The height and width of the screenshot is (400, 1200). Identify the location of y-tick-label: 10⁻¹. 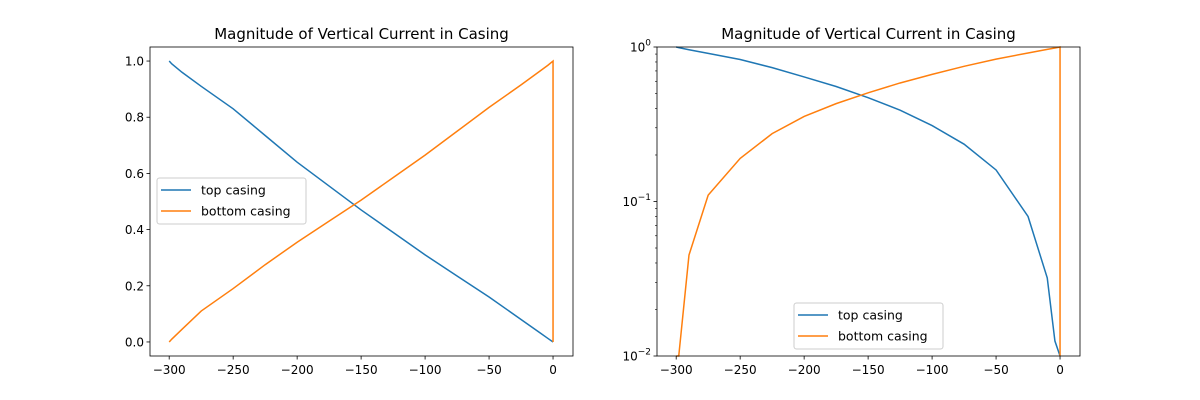
(636, 201).